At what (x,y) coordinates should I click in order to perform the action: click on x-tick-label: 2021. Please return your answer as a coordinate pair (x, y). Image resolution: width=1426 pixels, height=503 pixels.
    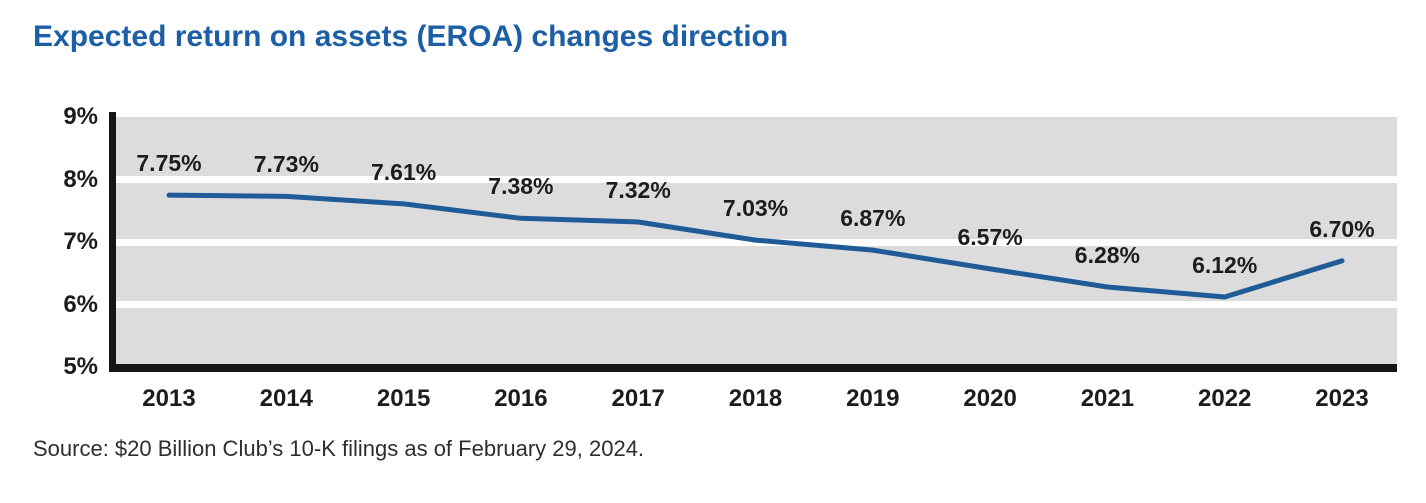
    Looking at the image, I should click on (1107, 398).